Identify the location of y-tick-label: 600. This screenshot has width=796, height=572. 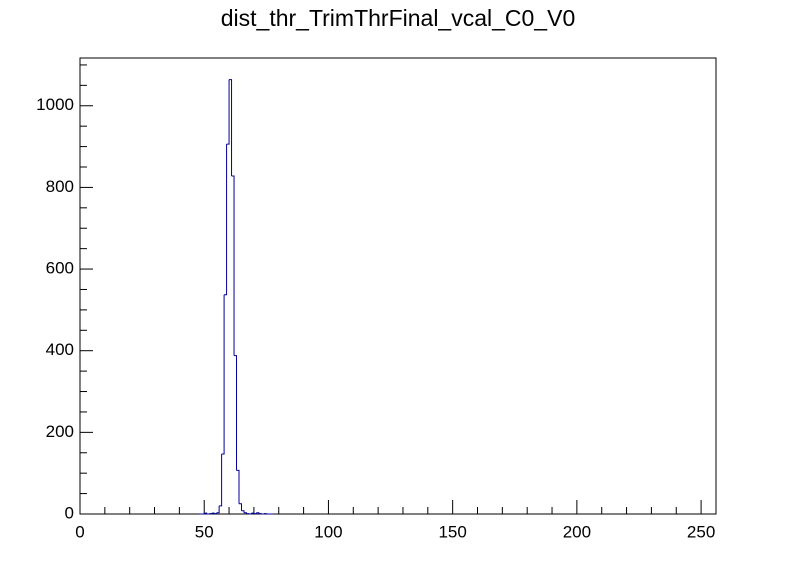
(60, 268).